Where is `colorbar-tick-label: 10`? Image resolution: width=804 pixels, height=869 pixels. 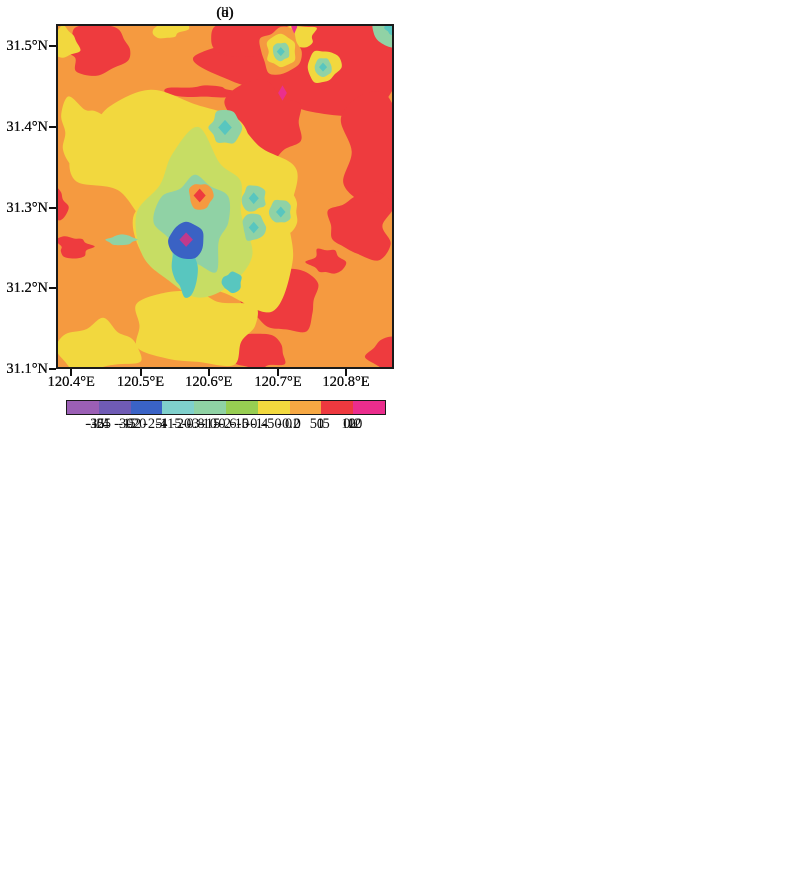 colorbar-tick-label: 10 is located at coordinates (355, 424).